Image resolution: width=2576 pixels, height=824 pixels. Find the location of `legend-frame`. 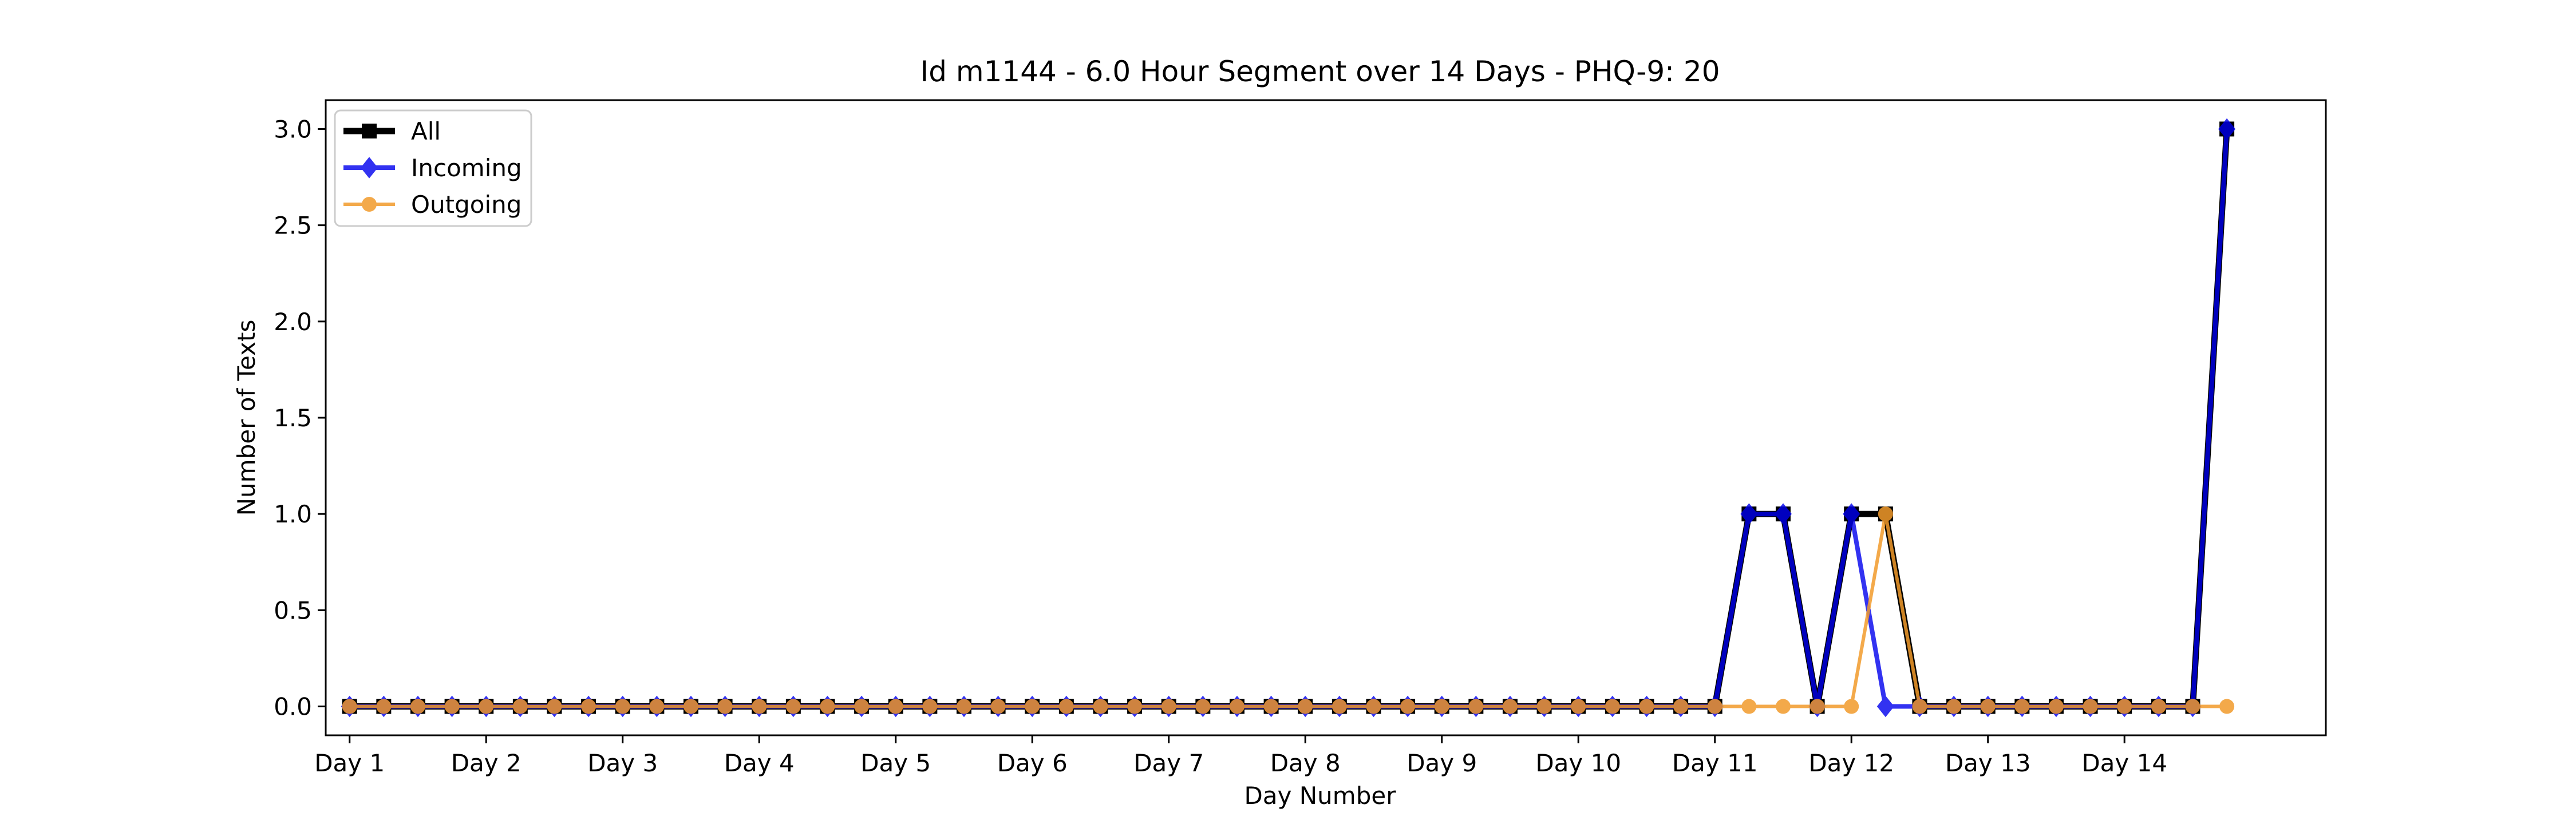

legend-frame is located at coordinates (433, 168).